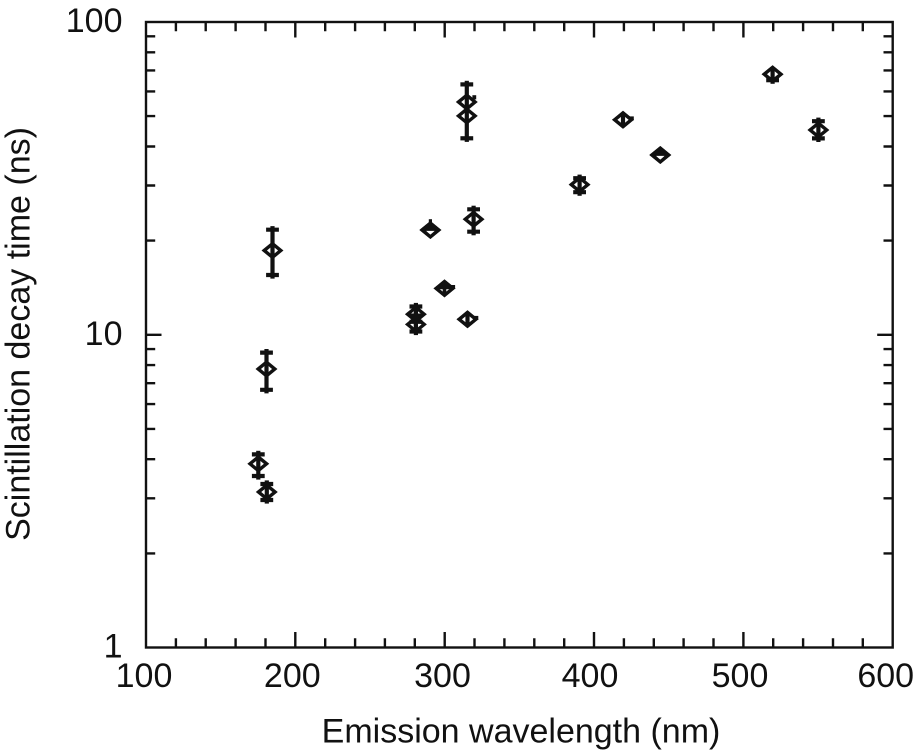  Describe the element at coordinates (113, 647) in the screenshot. I see `svg-text: 1` at that location.